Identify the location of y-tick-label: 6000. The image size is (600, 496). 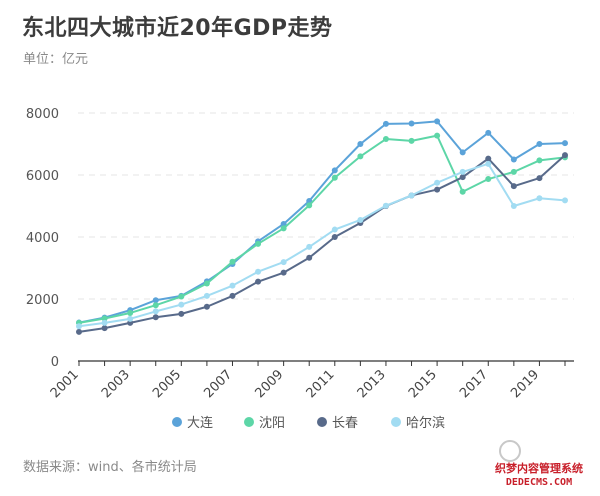
(42, 176).